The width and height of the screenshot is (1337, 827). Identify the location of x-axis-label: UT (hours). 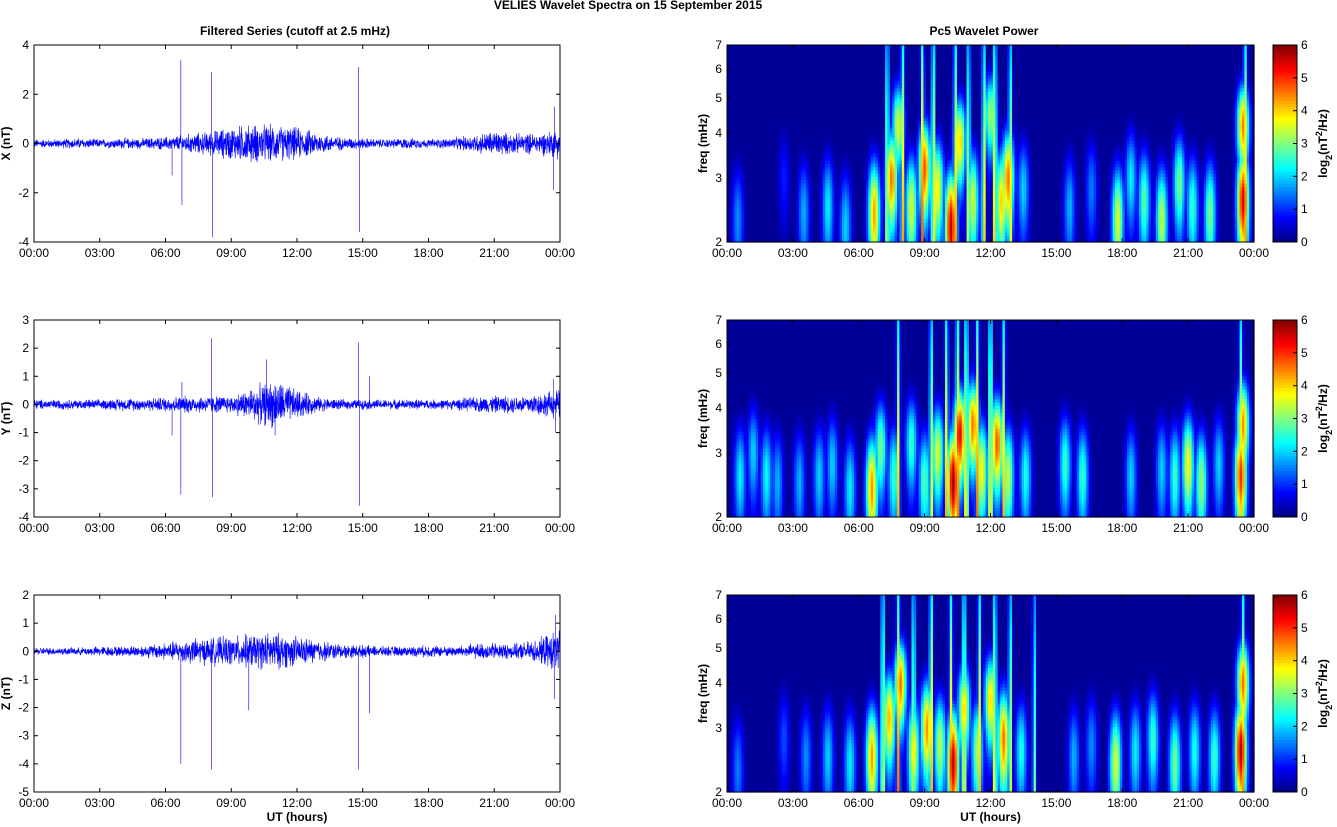
(297, 817).